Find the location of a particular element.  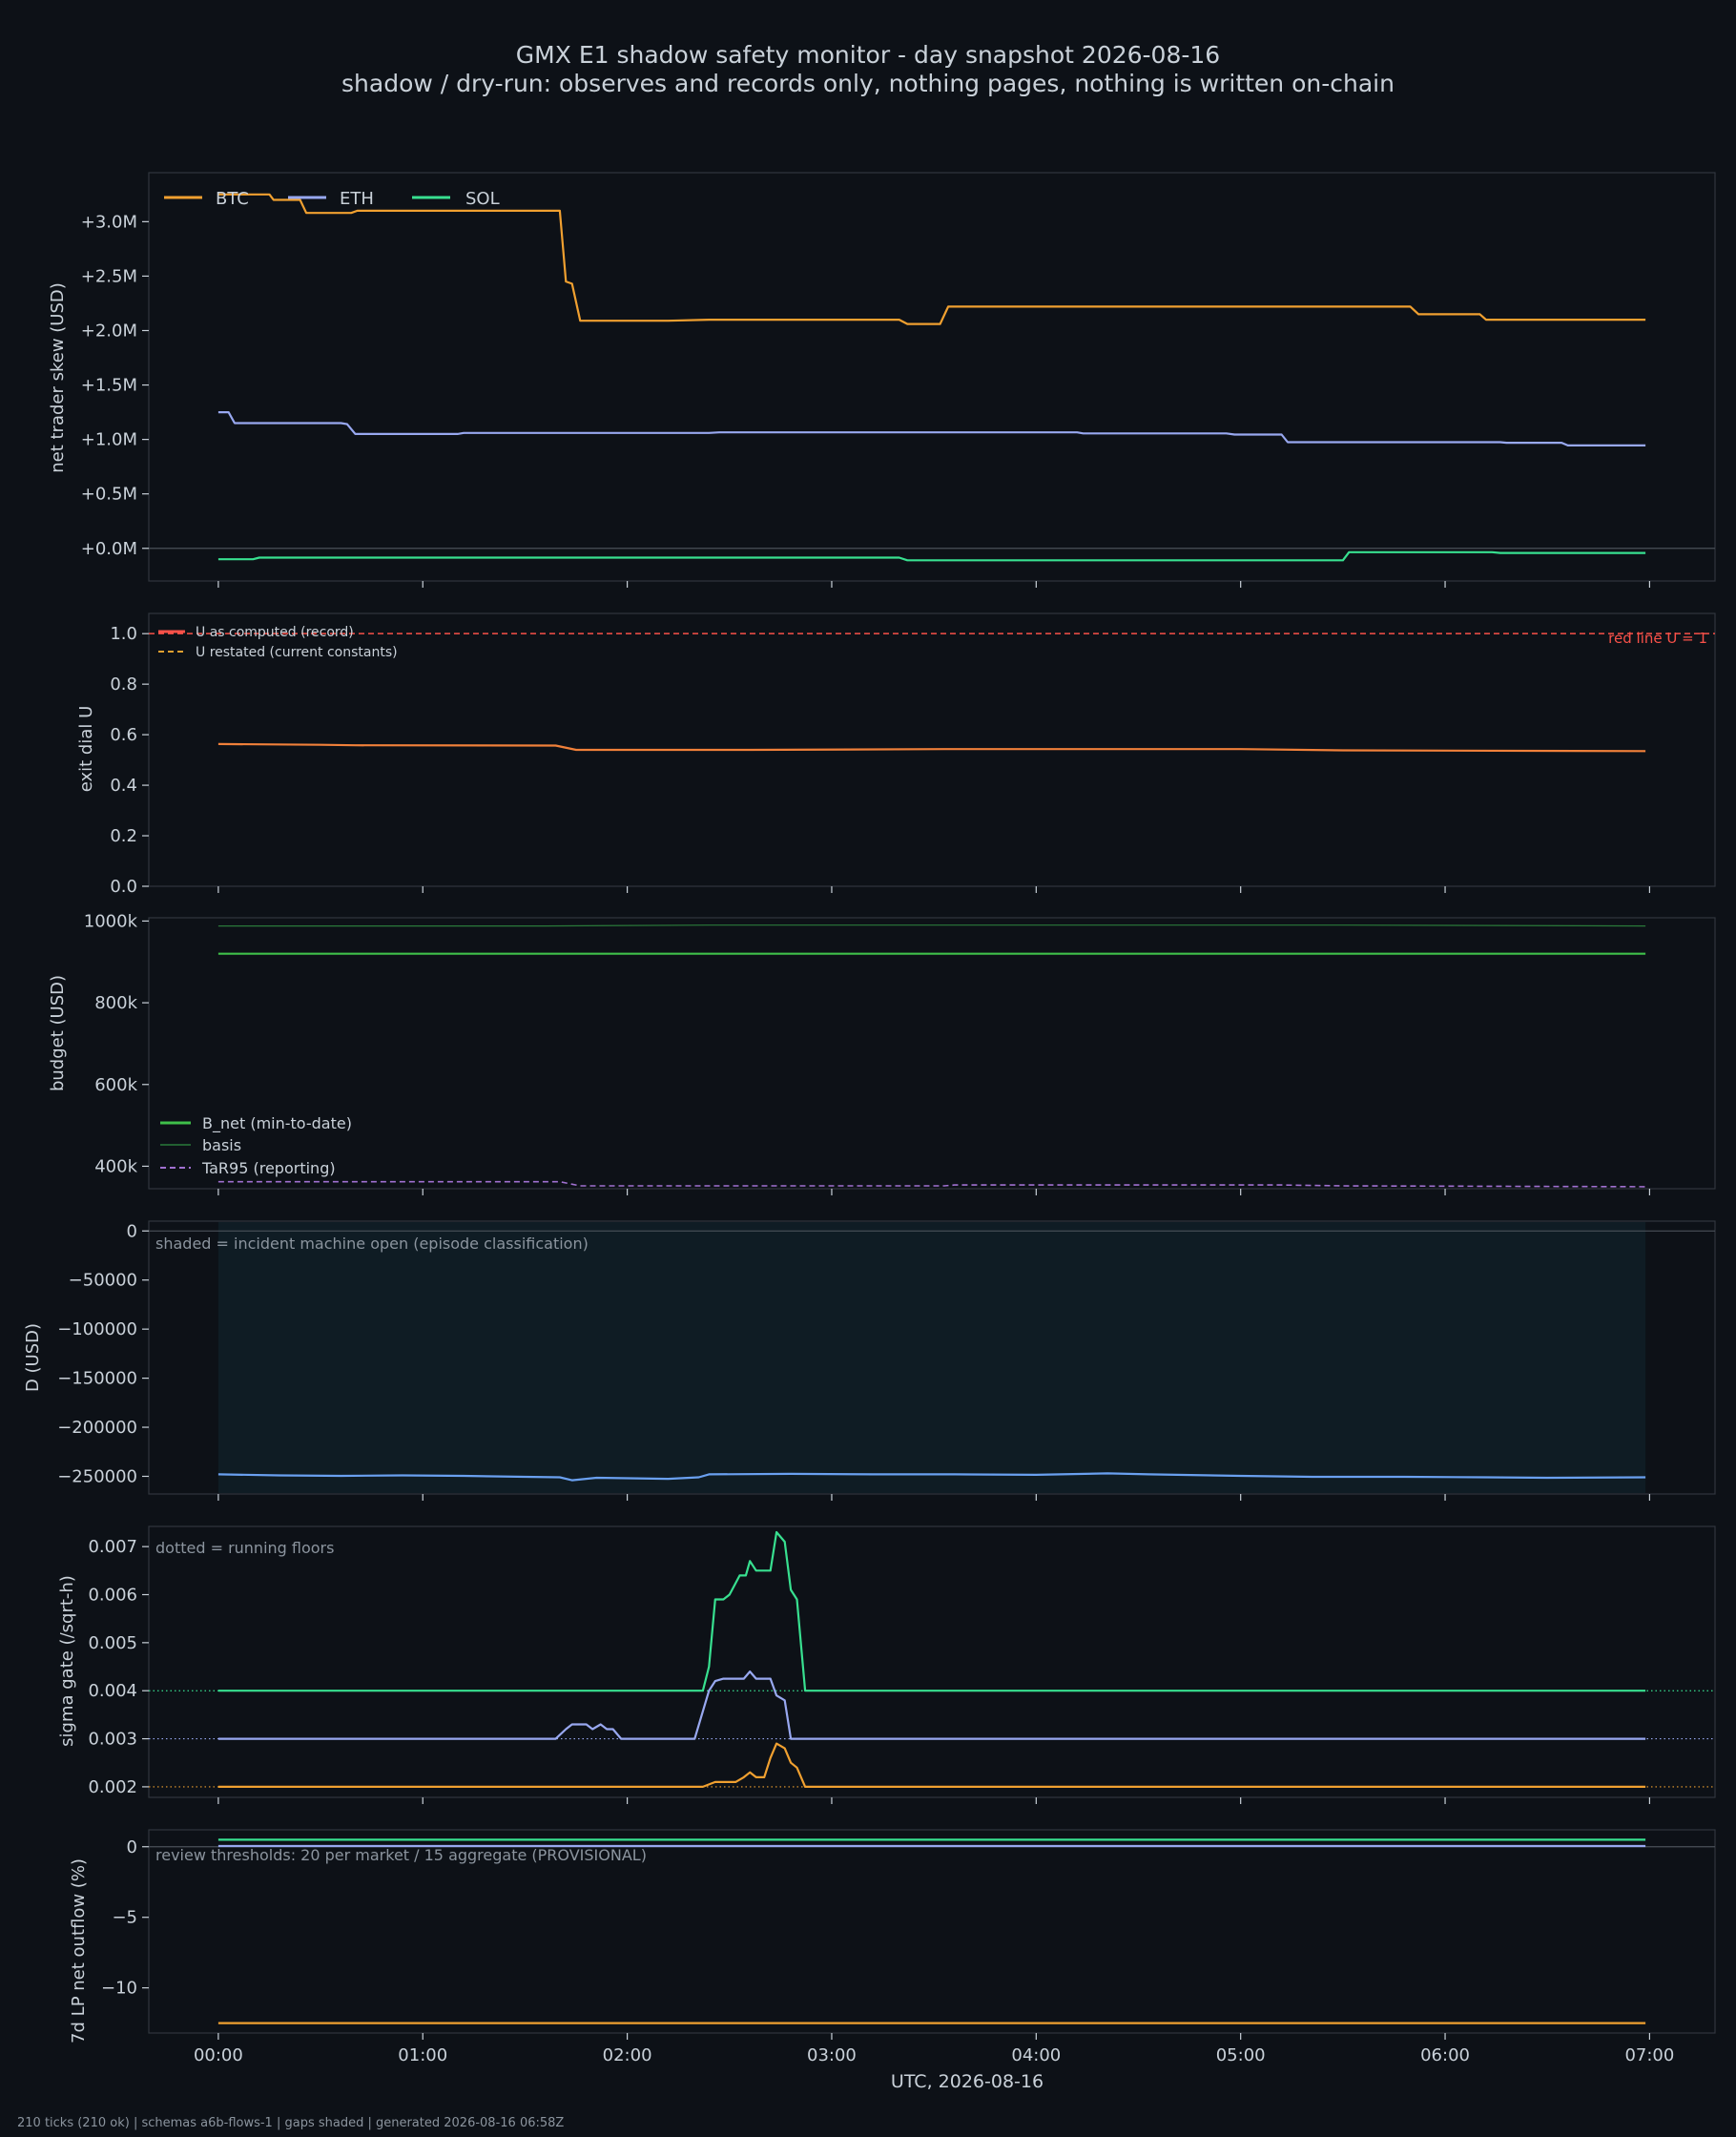

red-line-label: red line U = 1 is located at coordinates (1657, 638).